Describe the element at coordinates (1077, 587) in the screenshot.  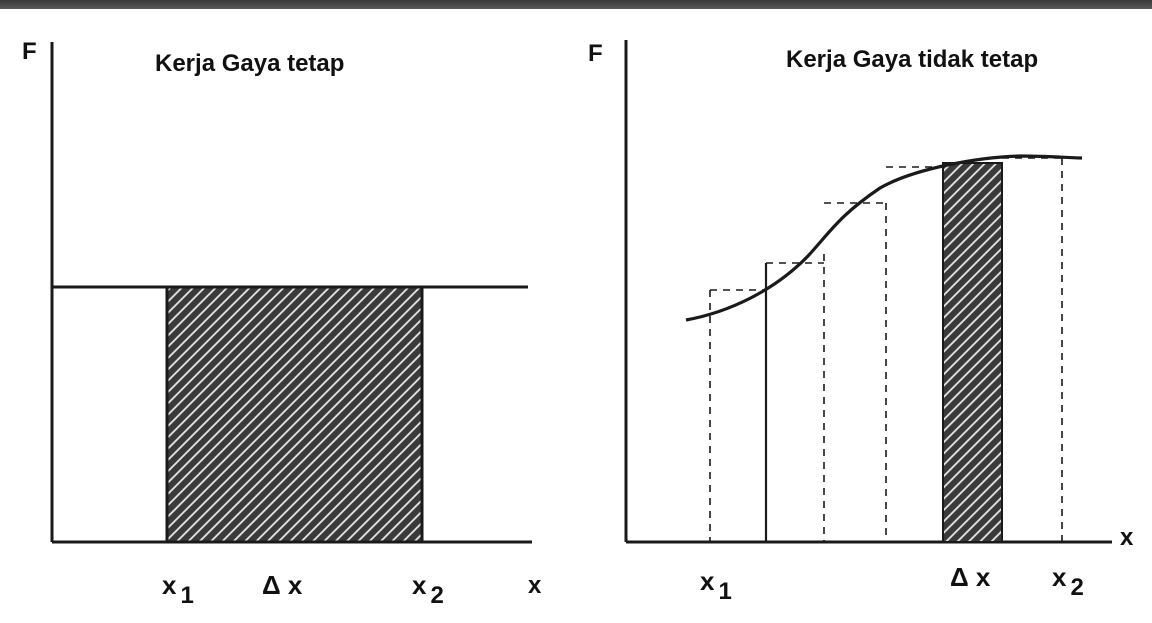
I see `right-x2-sub: 2` at that location.